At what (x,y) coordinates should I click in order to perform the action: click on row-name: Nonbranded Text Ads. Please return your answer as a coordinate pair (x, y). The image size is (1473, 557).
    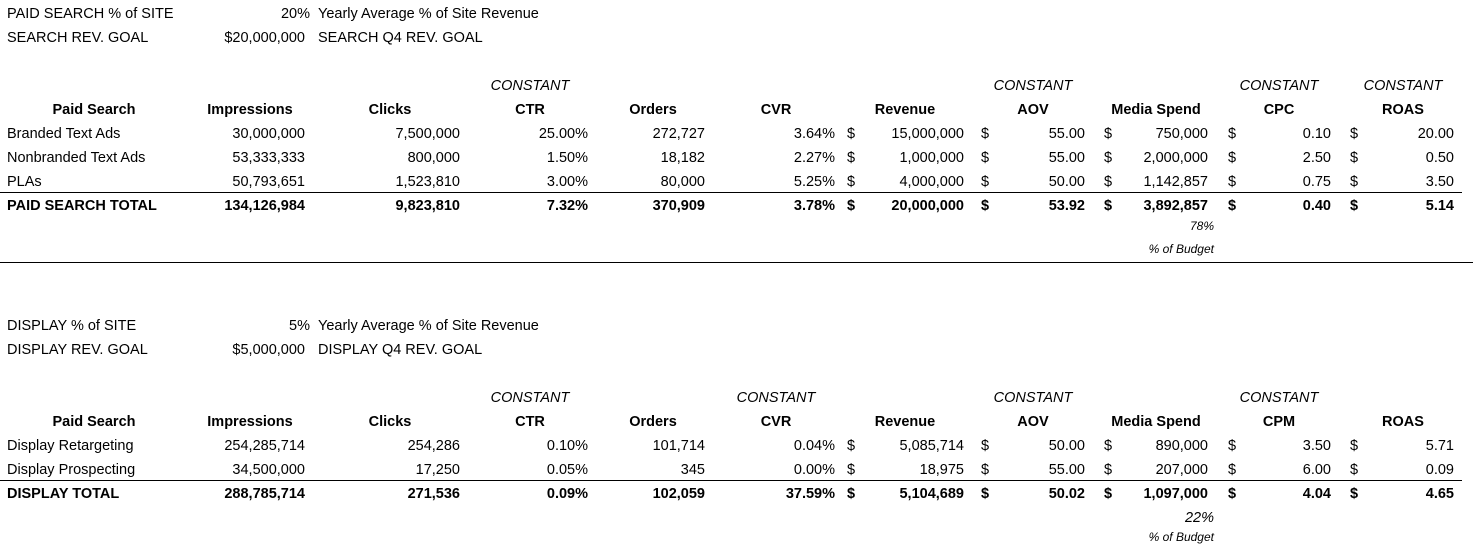
    Looking at the image, I should click on (76, 158).